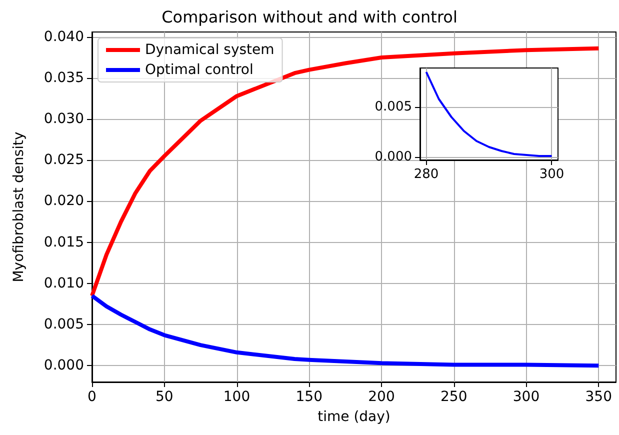 The height and width of the screenshot is (435, 619). Describe the element at coordinates (310, 17) in the screenshot. I see `chart-title: Comparison without and with control` at that location.